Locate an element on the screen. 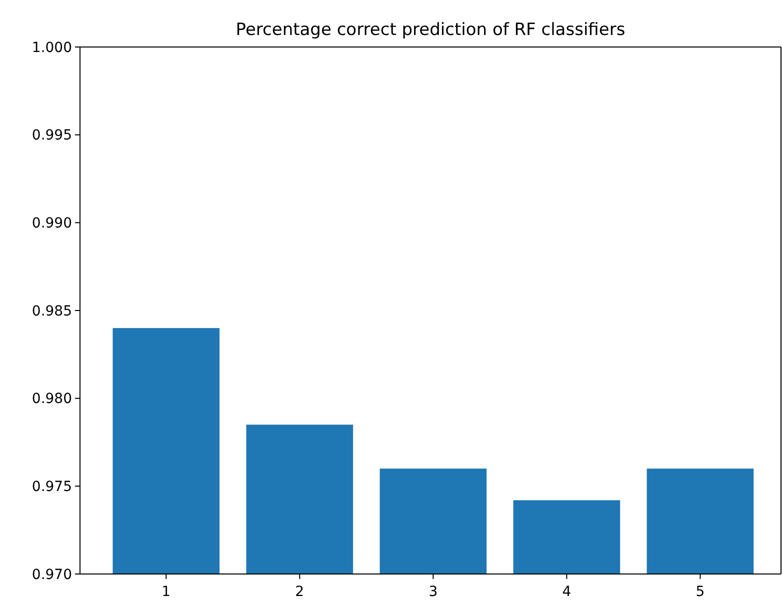  x-tick-label: 2 is located at coordinates (299, 592).